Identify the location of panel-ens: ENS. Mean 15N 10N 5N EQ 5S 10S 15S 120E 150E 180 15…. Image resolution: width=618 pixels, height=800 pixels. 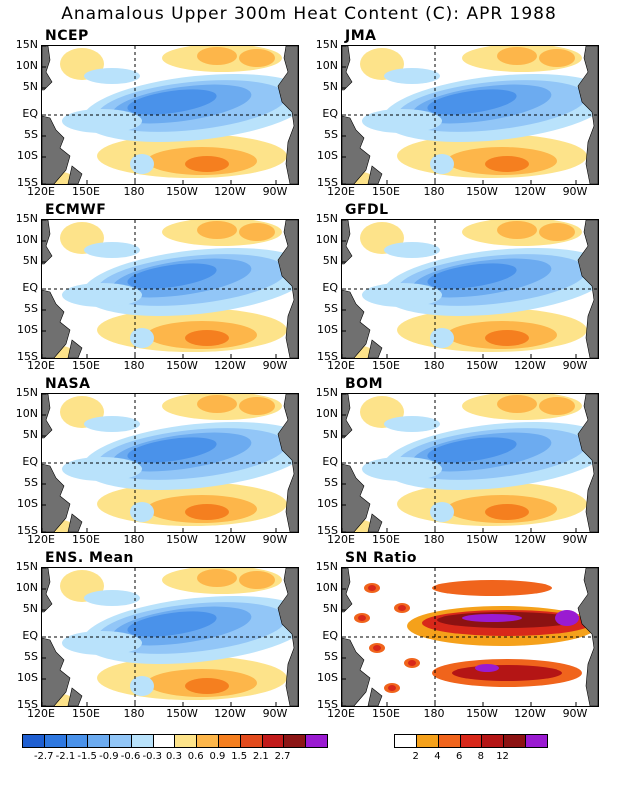
(155, 637).